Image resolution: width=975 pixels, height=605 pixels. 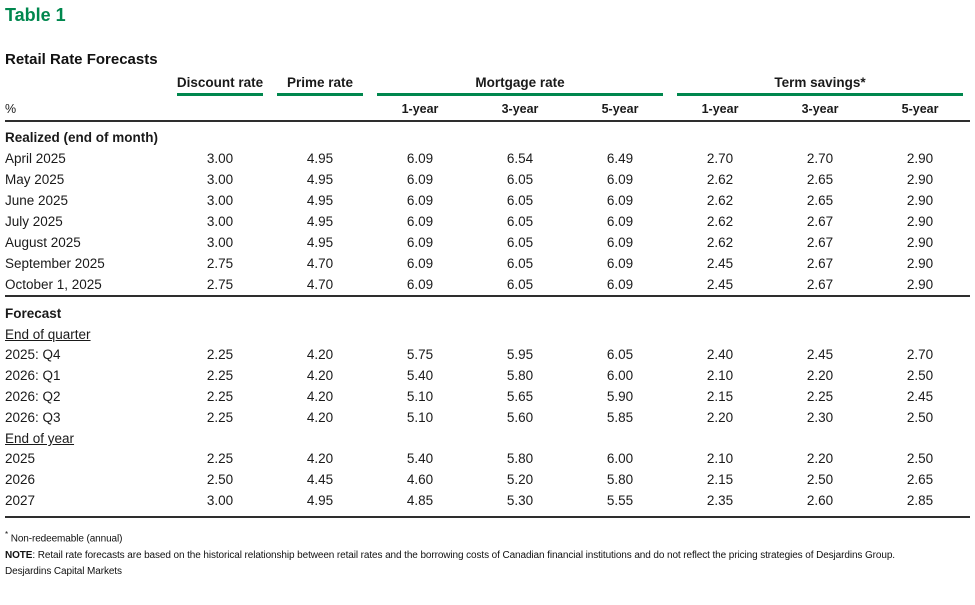 I want to click on cell-value: 5.20, so click(x=520, y=479).